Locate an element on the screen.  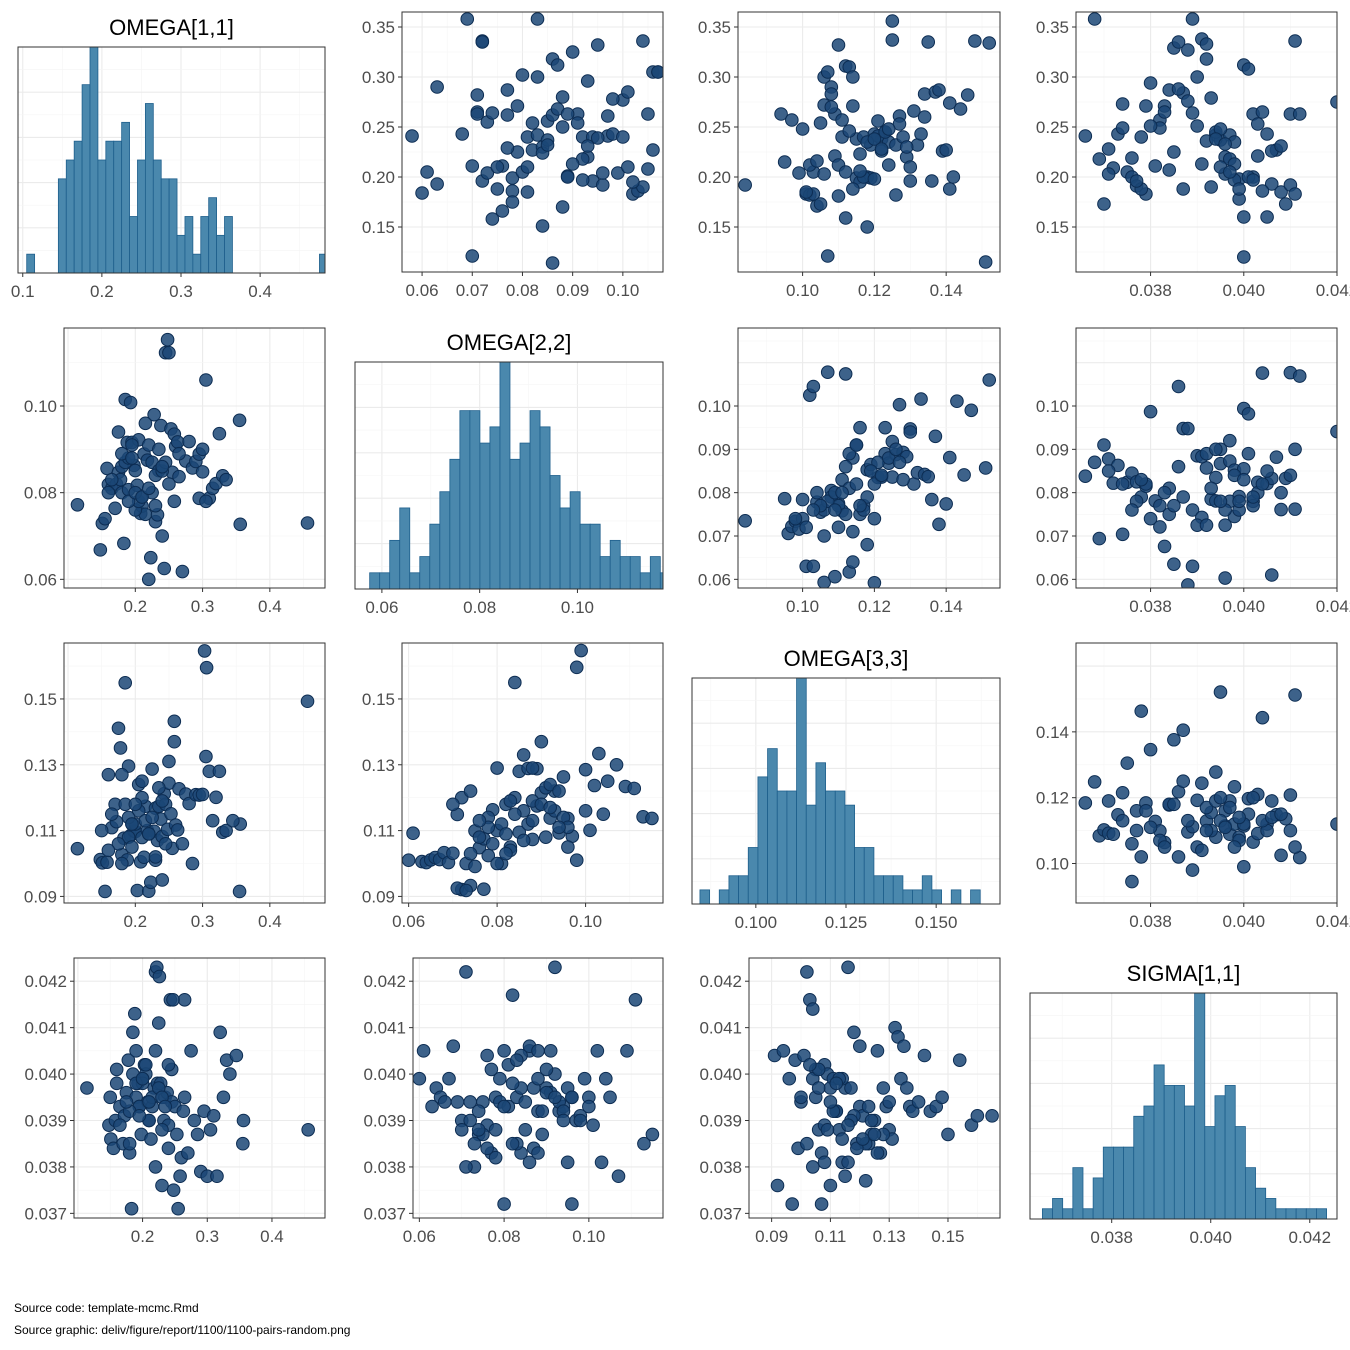
y-tick-label: 0.10 is located at coordinates (714, 406).